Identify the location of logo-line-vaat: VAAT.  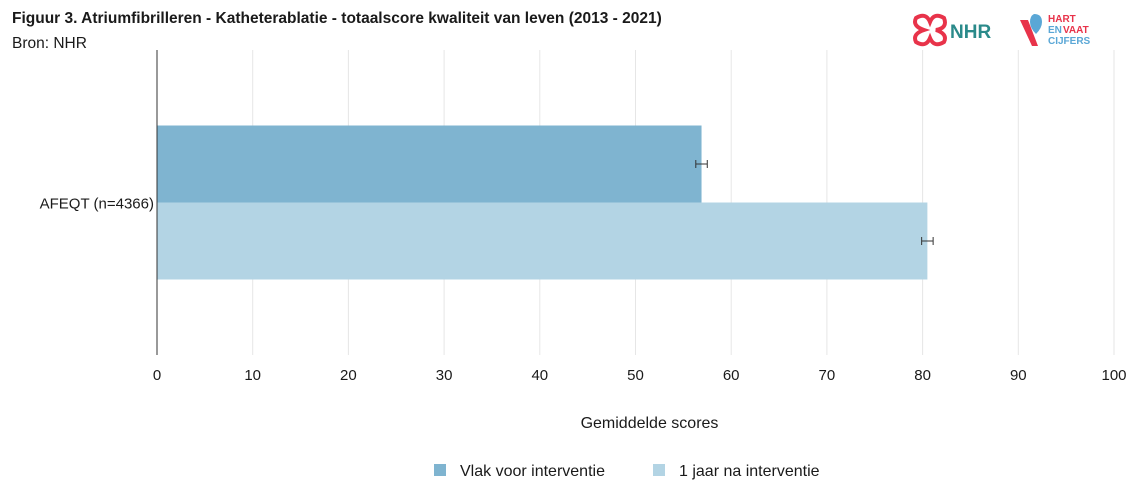
(1076, 30).